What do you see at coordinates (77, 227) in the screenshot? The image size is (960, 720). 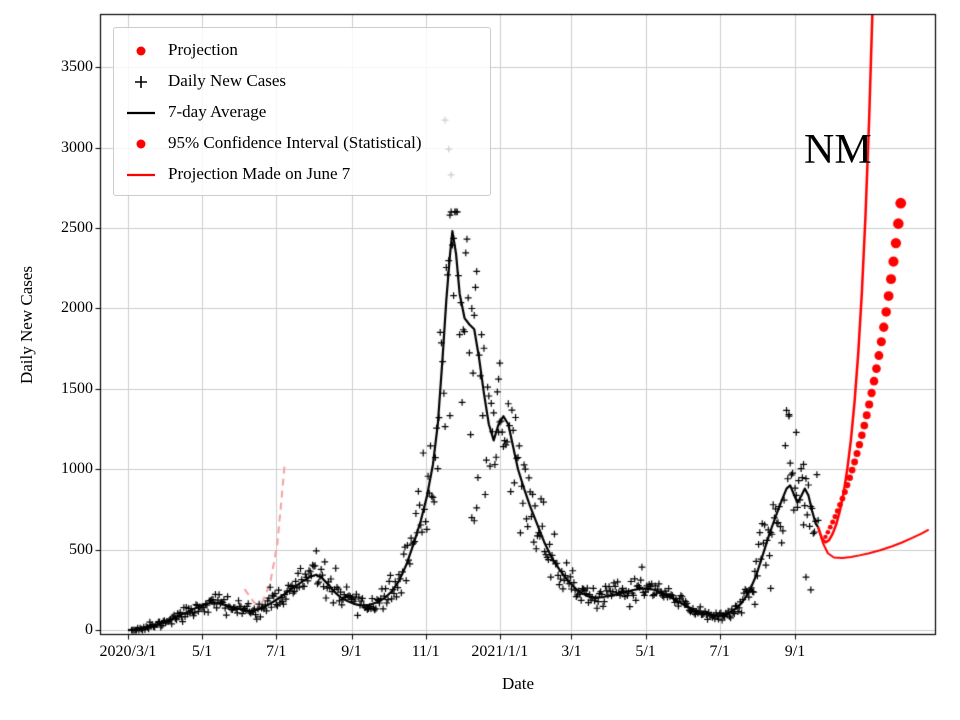 I see `y-tick-label: 2500` at bounding box center [77, 227].